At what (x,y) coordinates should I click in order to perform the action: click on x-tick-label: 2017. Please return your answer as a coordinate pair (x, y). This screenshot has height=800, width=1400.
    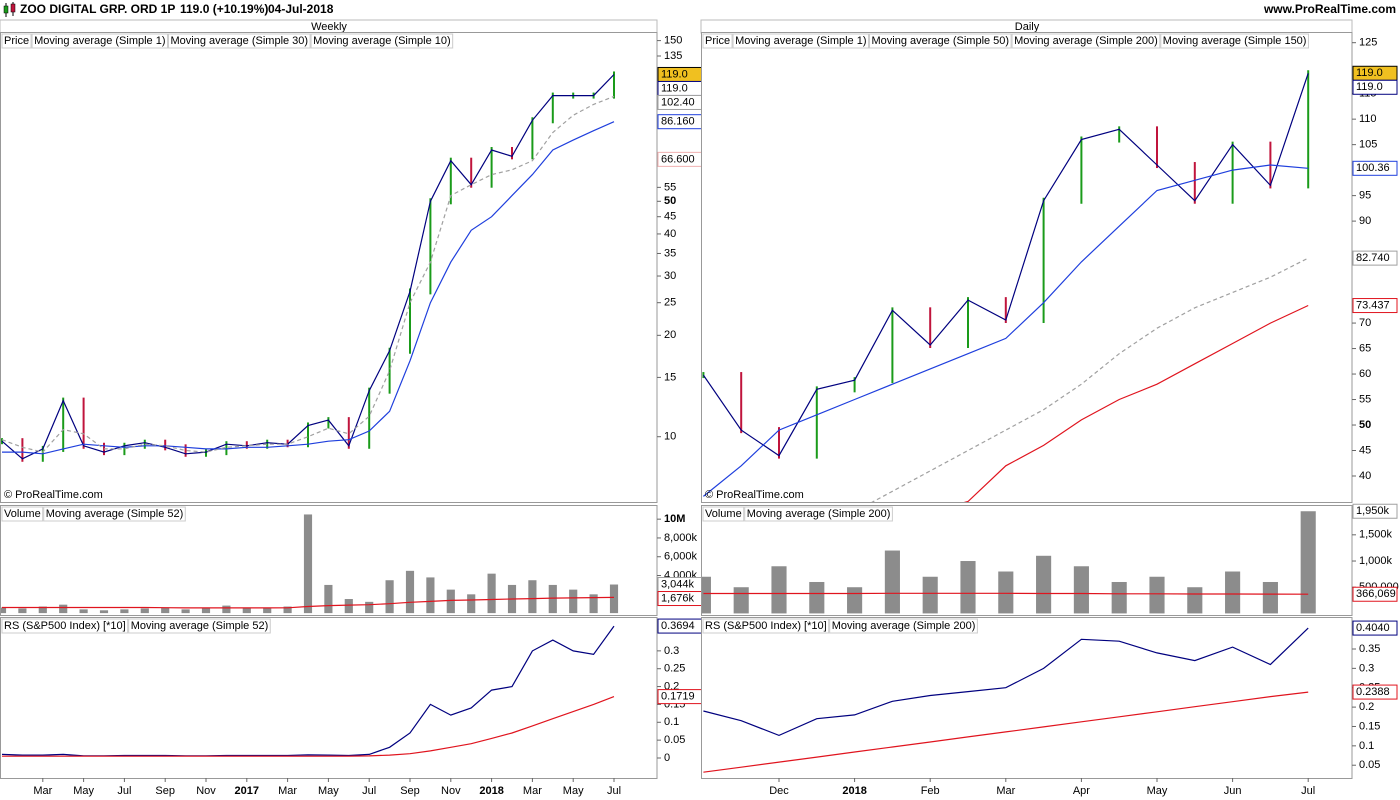
    Looking at the image, I should click on (247, 791).